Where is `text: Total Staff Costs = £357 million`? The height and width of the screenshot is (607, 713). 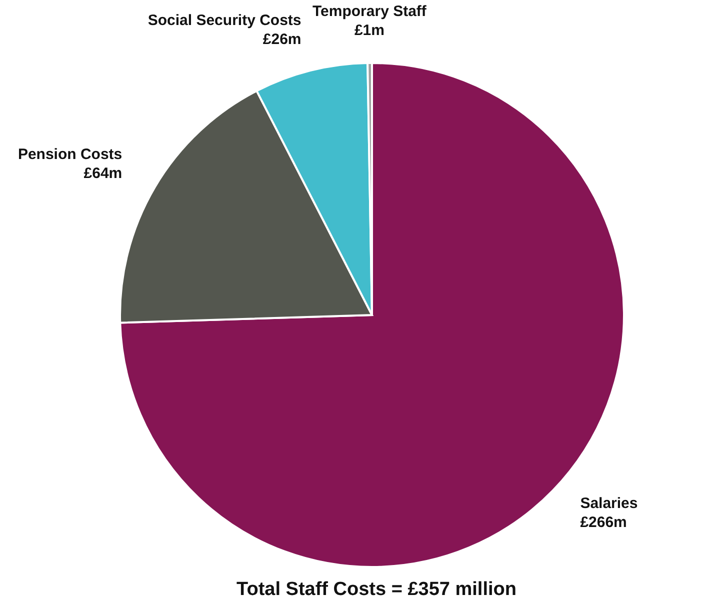
text: Total Staff Costs = £357 million is located at coordinates (376, 589).